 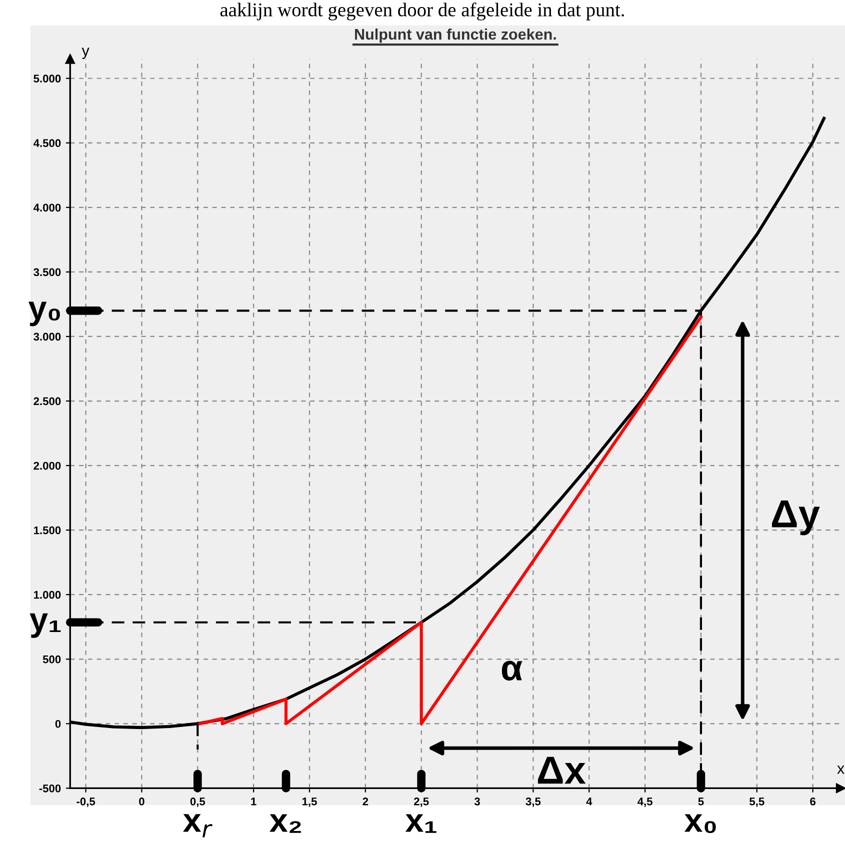 I want to click on y-tick-label: 3.500, so click(x=47, y=272).